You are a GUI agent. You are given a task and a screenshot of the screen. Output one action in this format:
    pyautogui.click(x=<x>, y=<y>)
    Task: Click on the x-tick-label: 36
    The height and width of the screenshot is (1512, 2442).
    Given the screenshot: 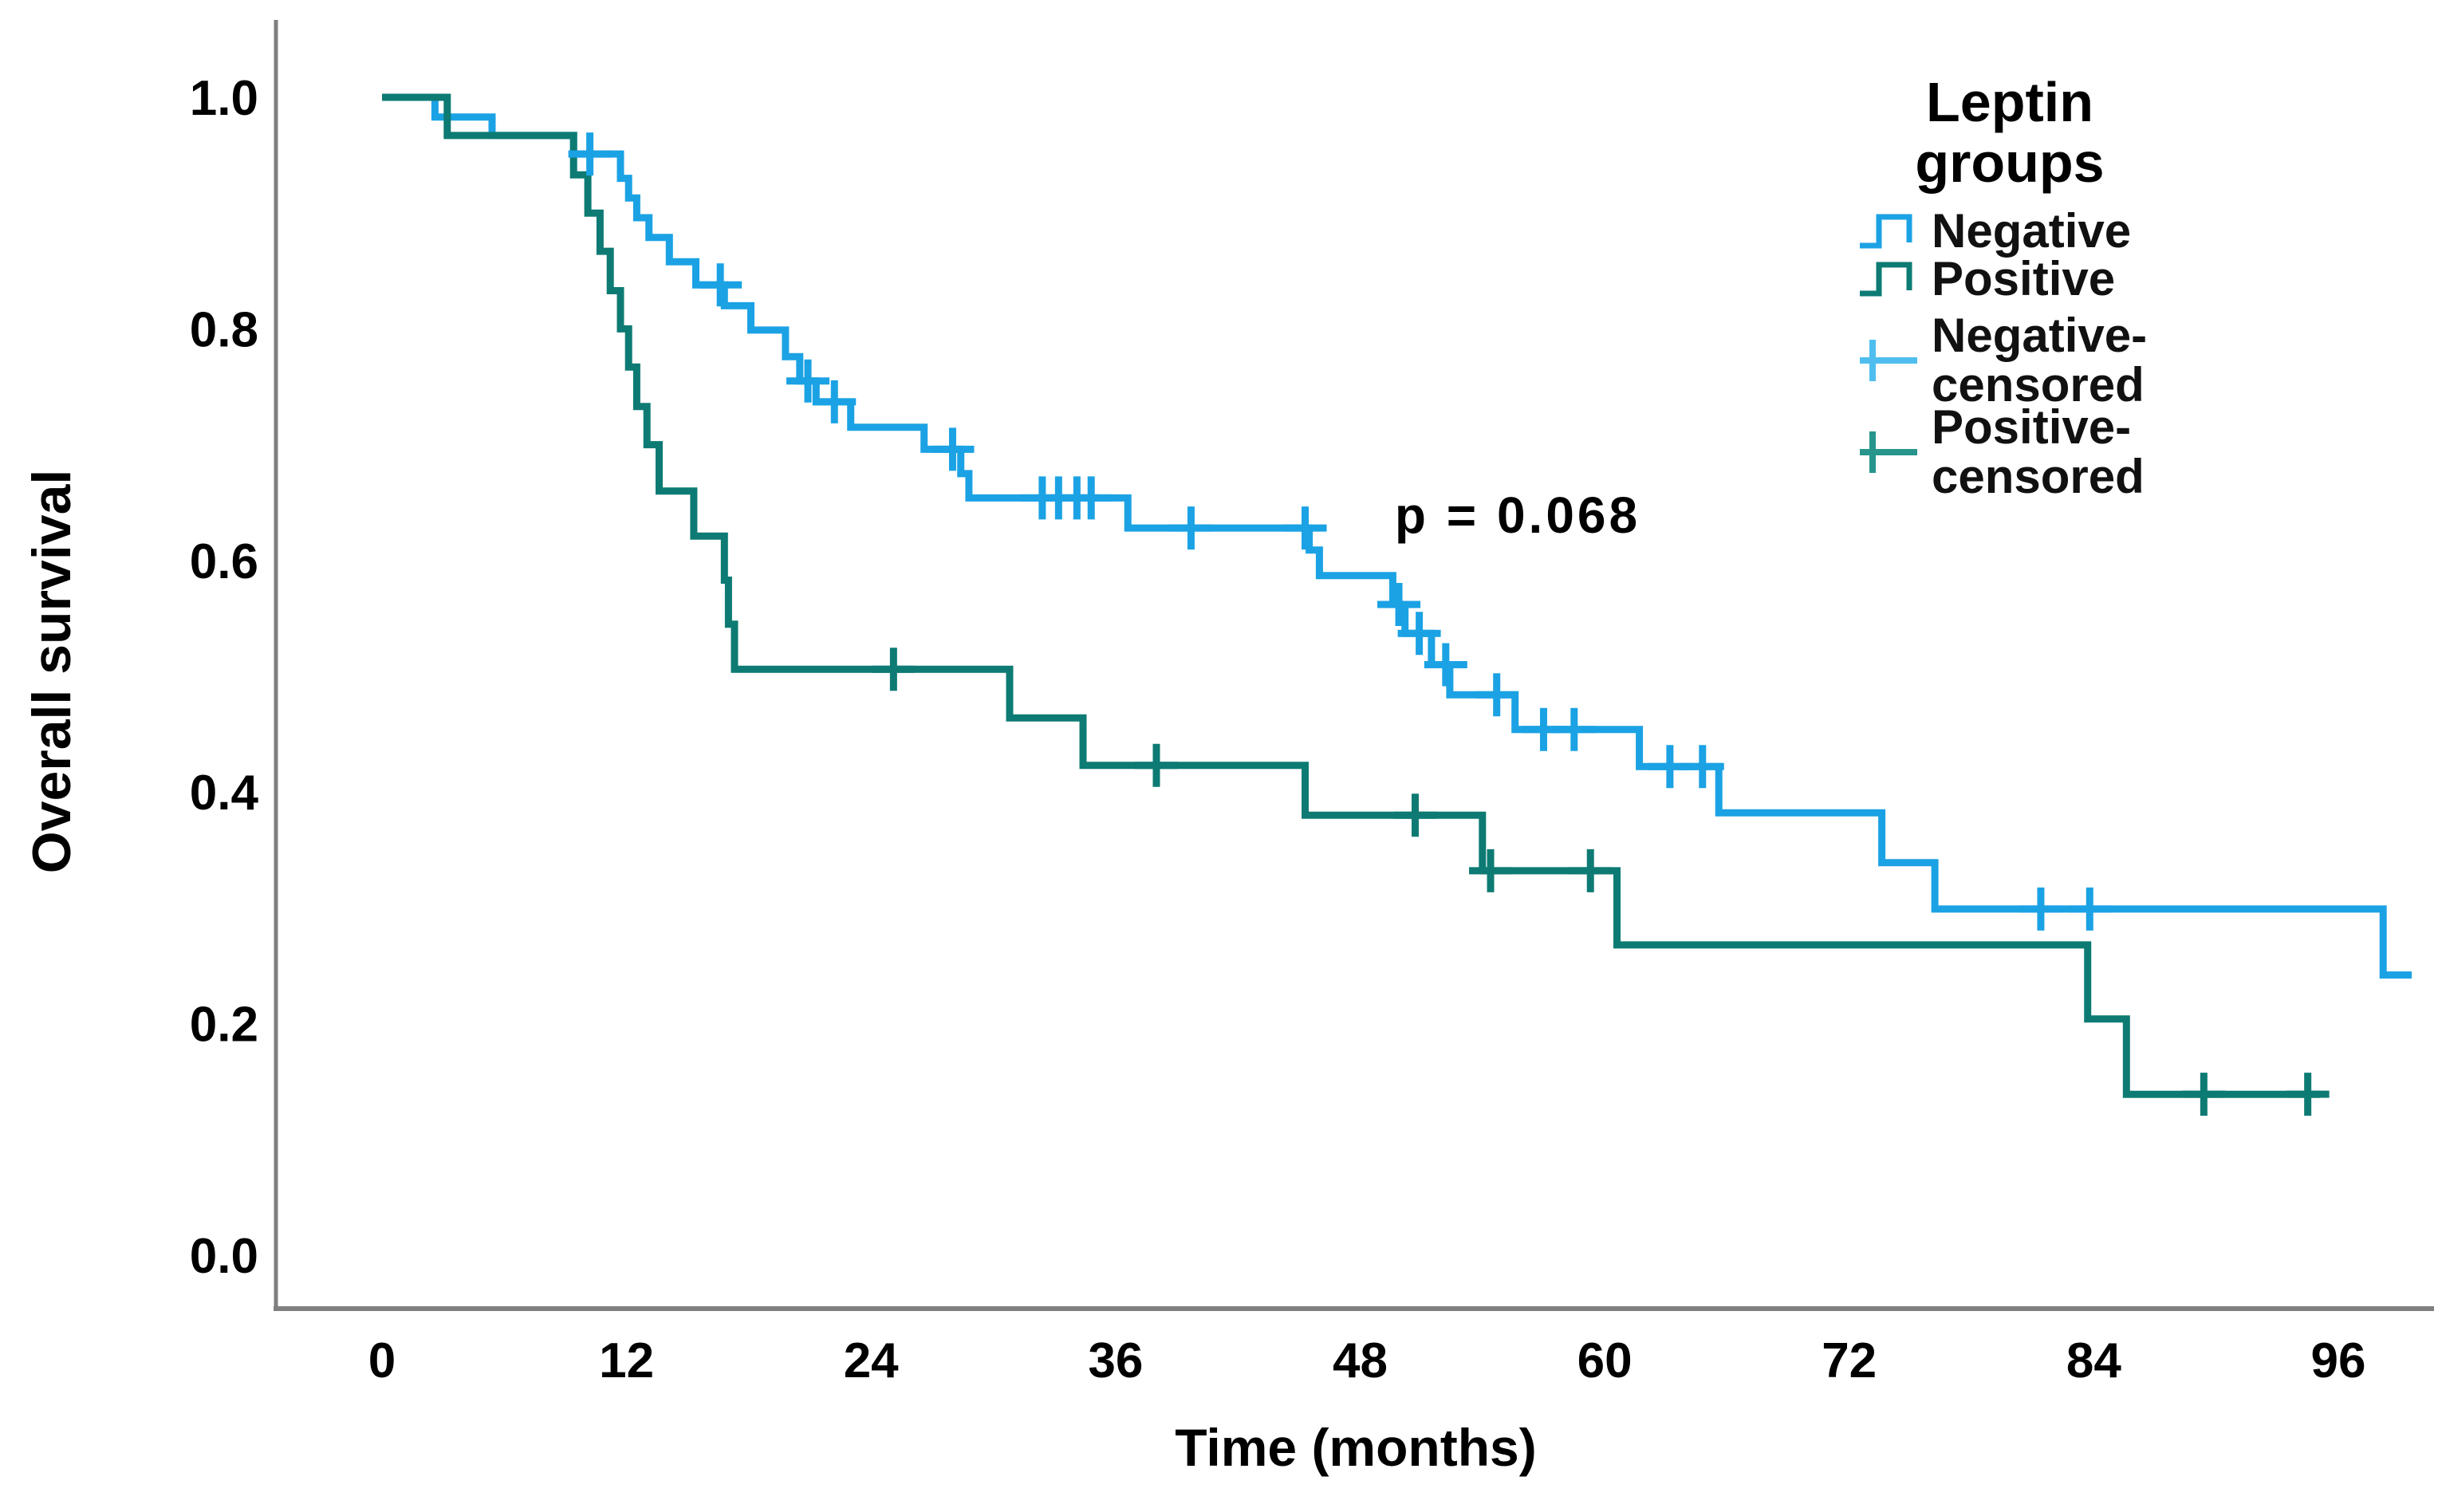 What is the action you would take?
    pyautogui.click(x=1115, y=1360)
    